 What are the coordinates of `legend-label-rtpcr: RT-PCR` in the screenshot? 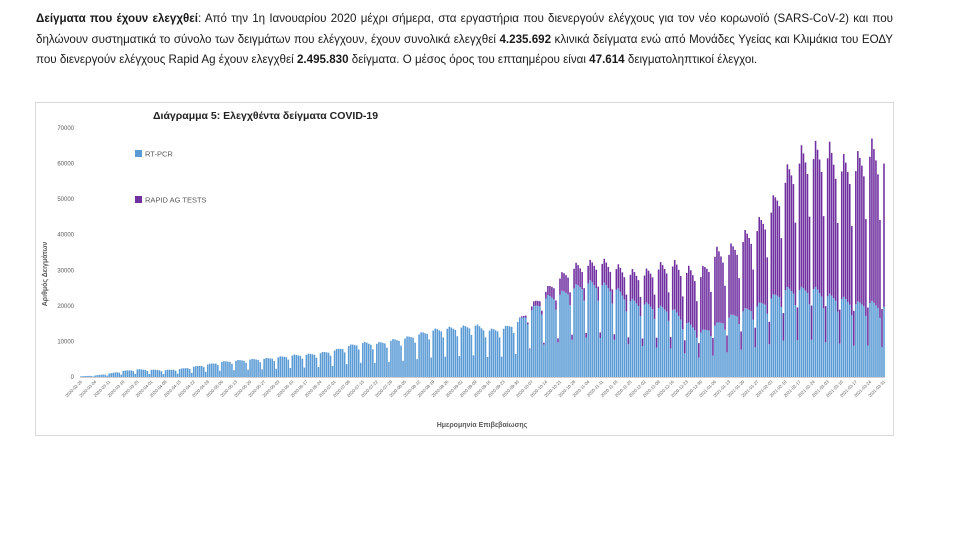 It's located at (159, 154).